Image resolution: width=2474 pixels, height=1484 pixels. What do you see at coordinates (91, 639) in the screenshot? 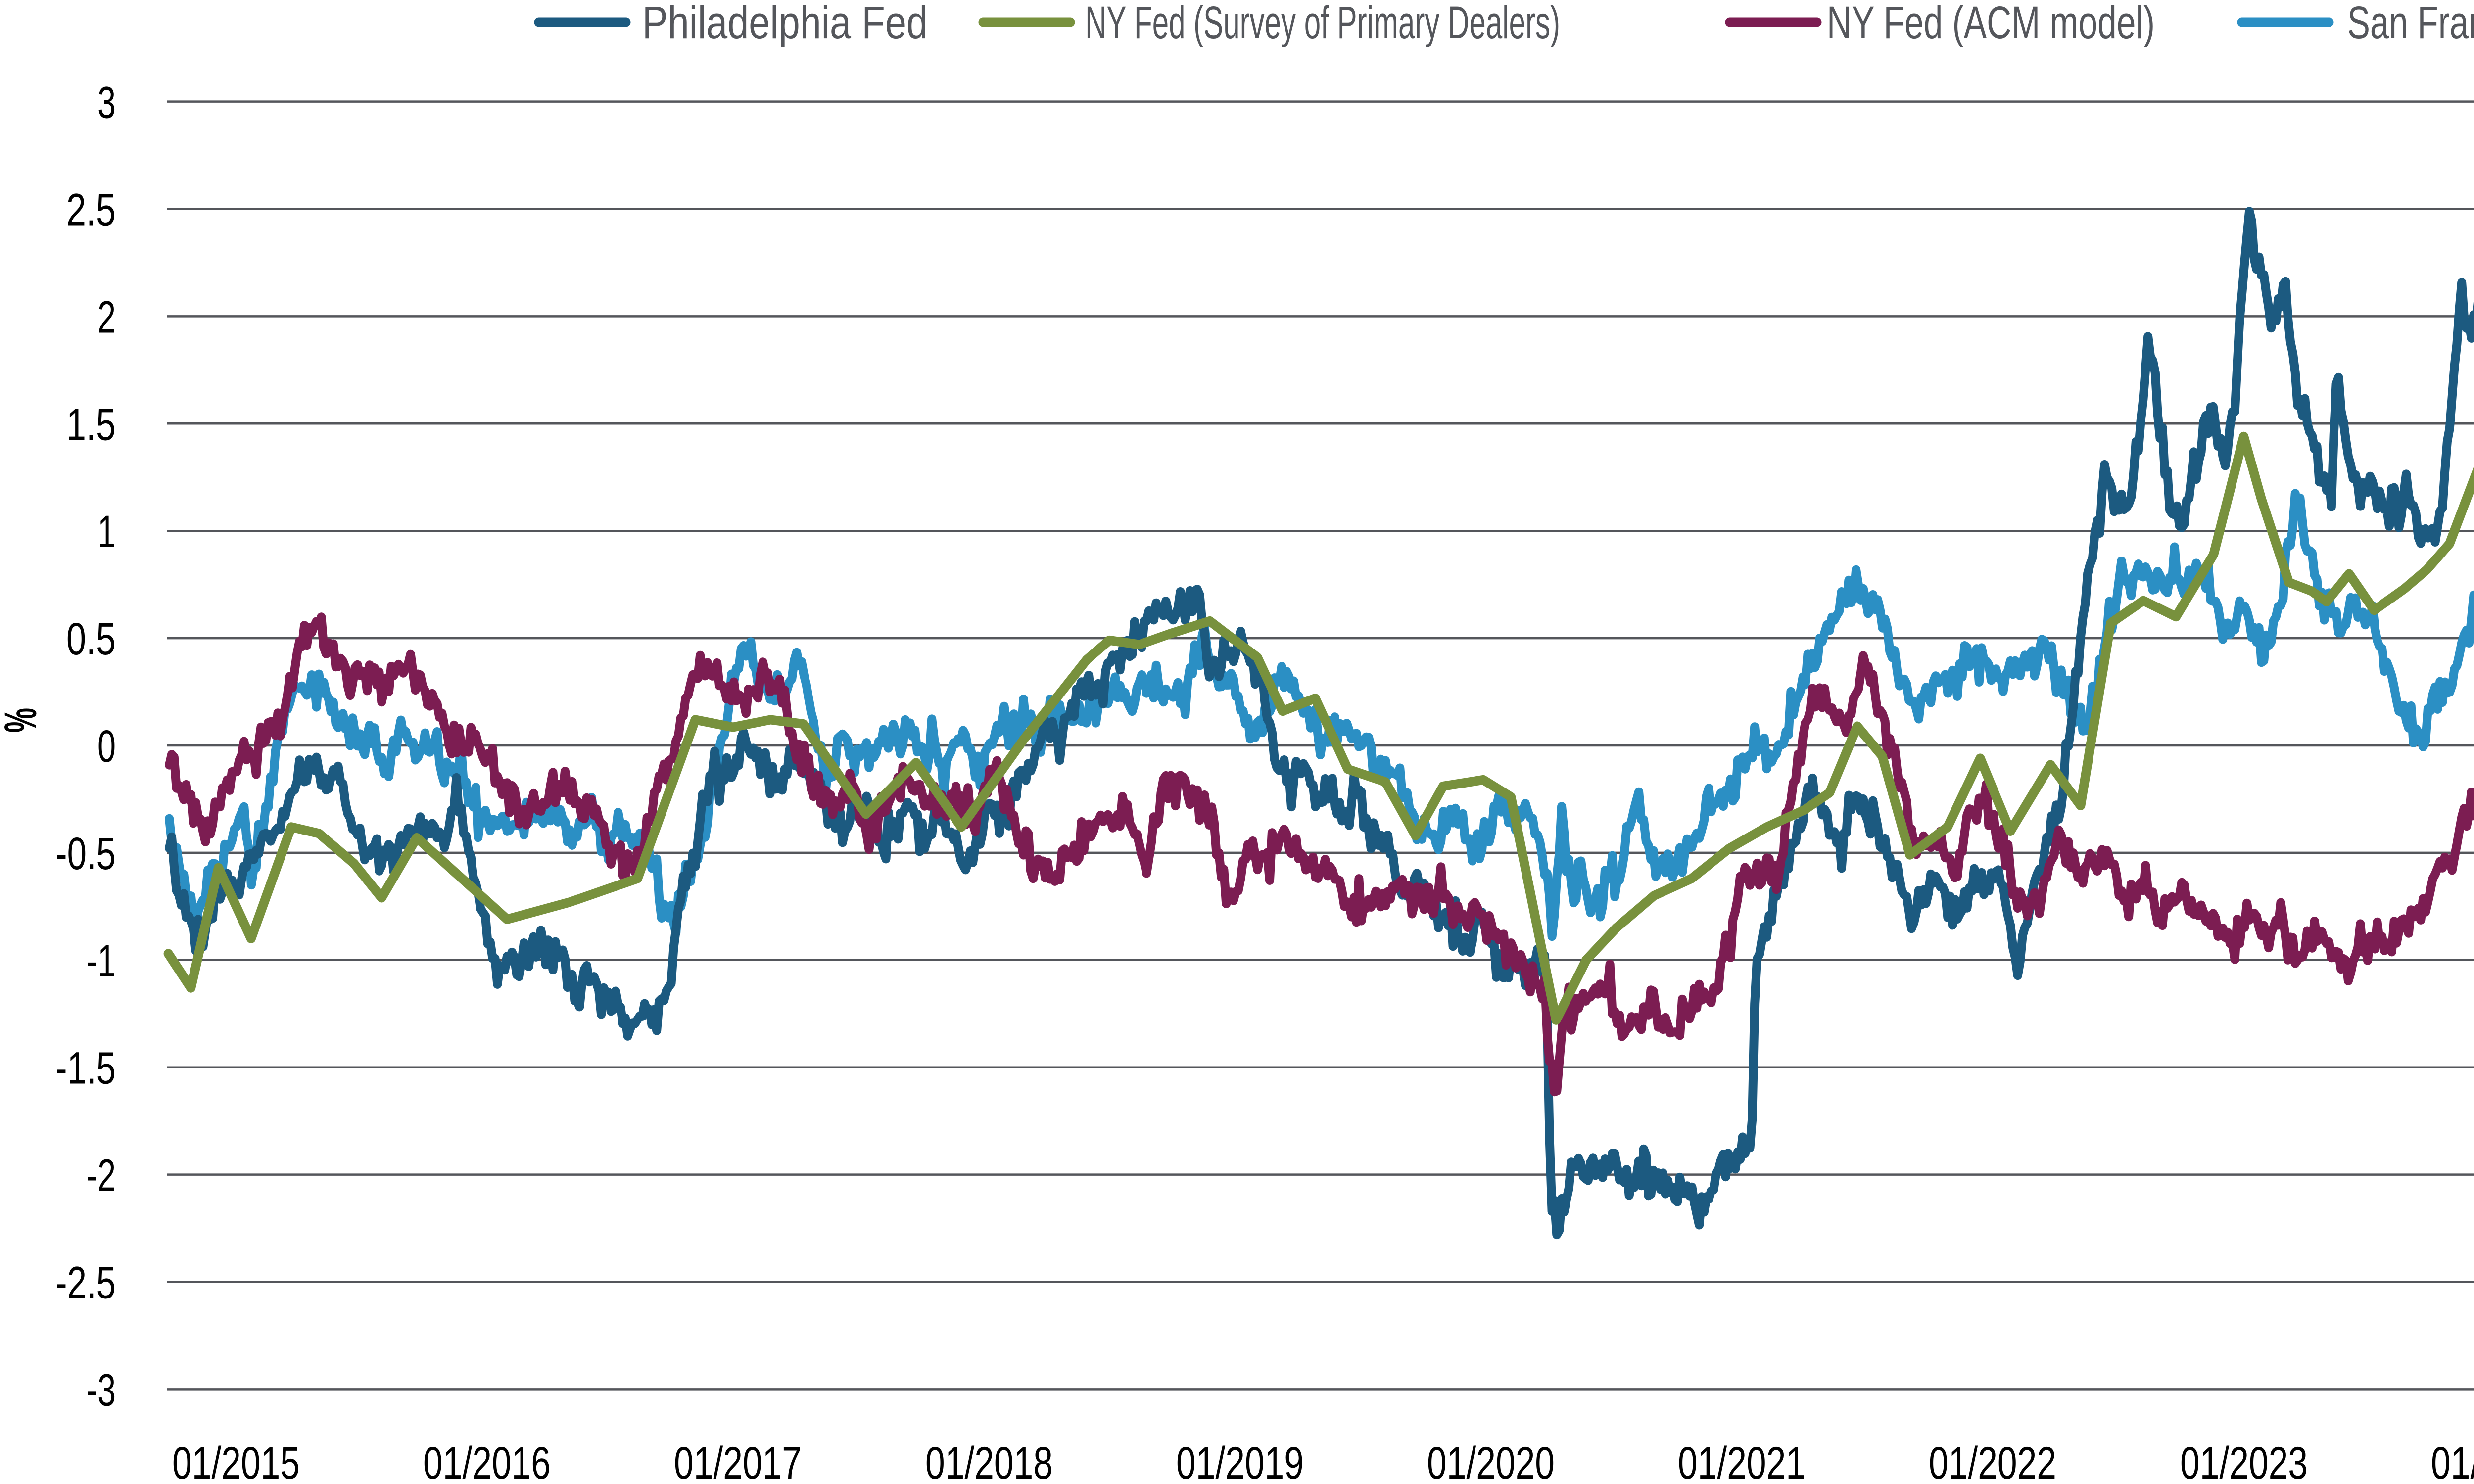
I see `svg-text: 0.5` at bounding box center [91, 639].